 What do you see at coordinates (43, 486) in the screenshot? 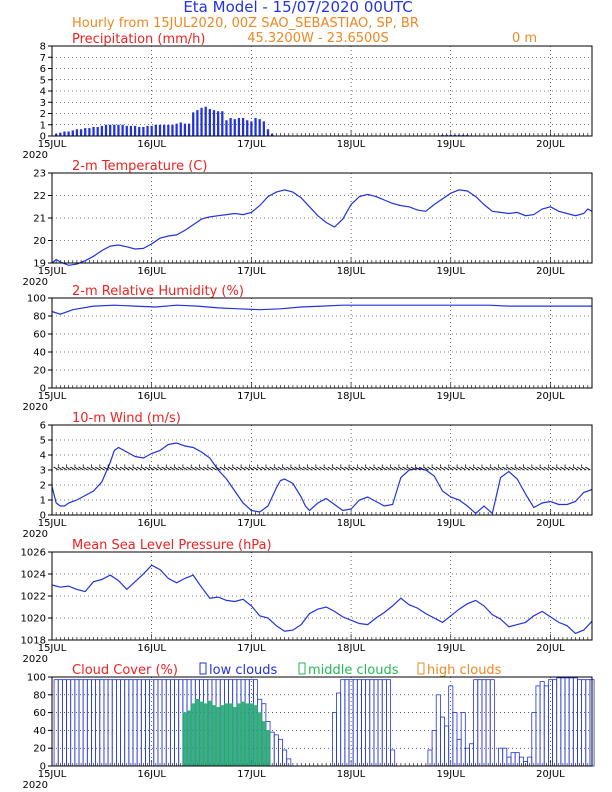
I see `y-tick-label: 2` at bounding box center [43, 486].